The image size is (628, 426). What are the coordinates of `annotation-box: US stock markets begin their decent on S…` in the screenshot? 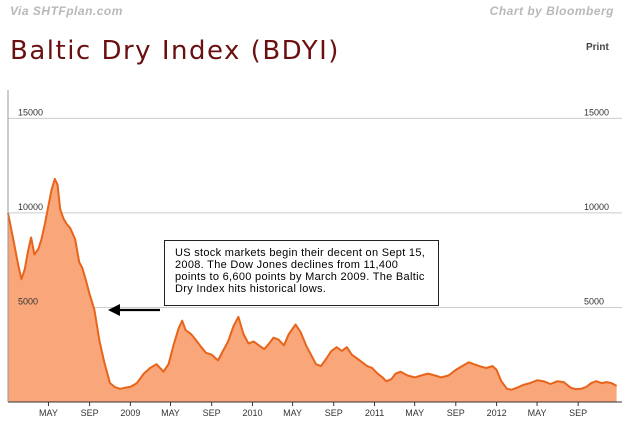 It's located at (301, 273).